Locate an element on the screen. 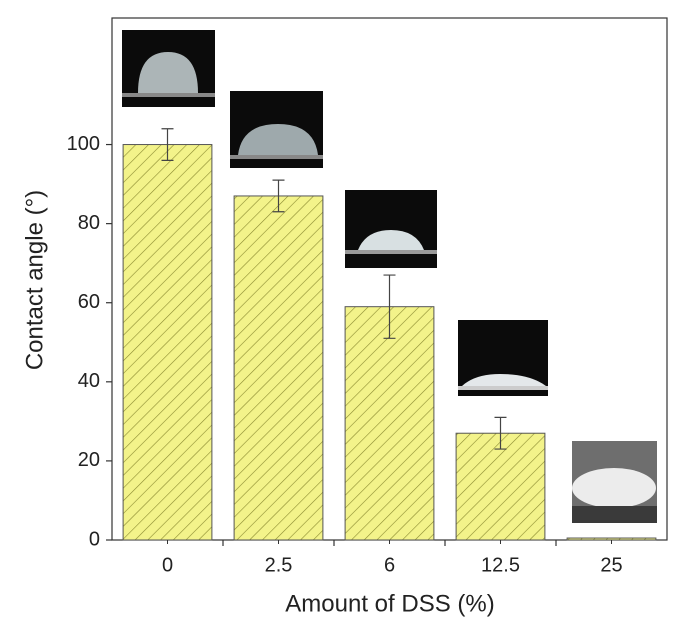 Image resolution: width=693 pixels, height=640 pixels. y-axis-title: Contact angle (°) is located at coordinates (34, 280).